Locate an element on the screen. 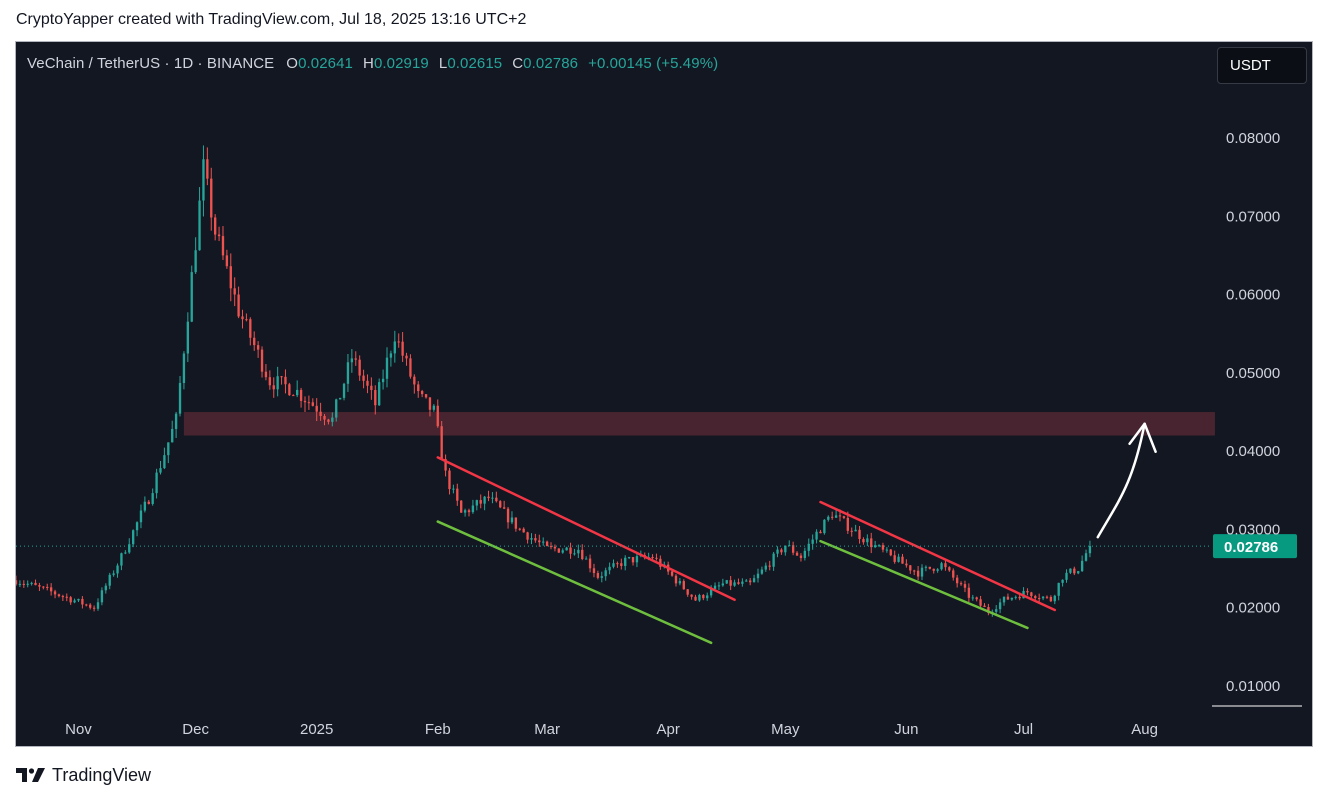 The width and height of the screenshot is (1329, 801). projection-arrow is located at coordinates (1121, 480).